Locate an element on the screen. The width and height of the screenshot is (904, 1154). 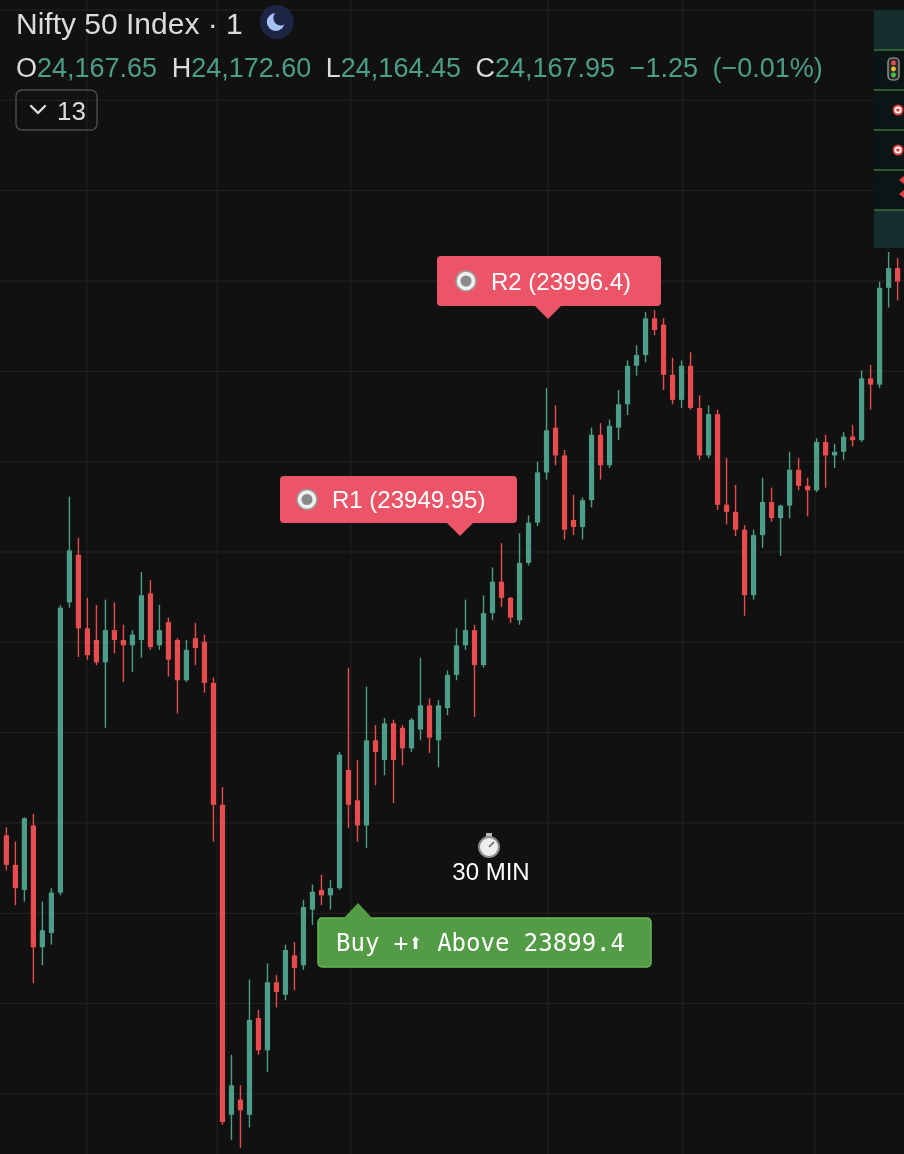
chart-title: Nifty 50 Index · 1 is located at coordinates (129, 23).